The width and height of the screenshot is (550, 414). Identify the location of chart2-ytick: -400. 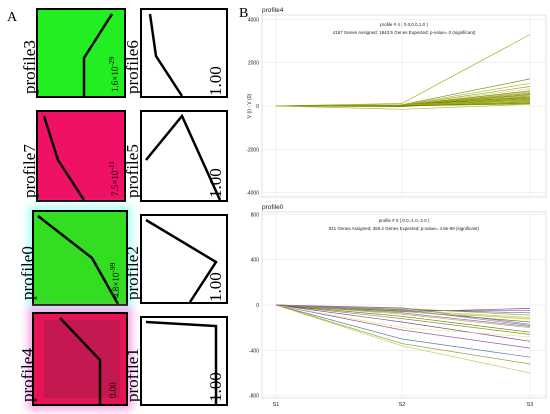
(254, 351).